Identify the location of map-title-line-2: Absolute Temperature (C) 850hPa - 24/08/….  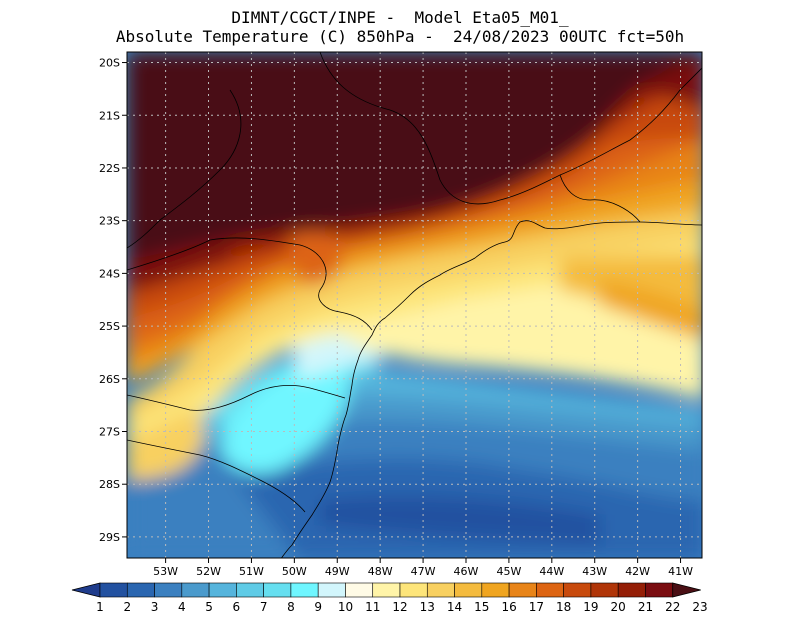
(400, 36).